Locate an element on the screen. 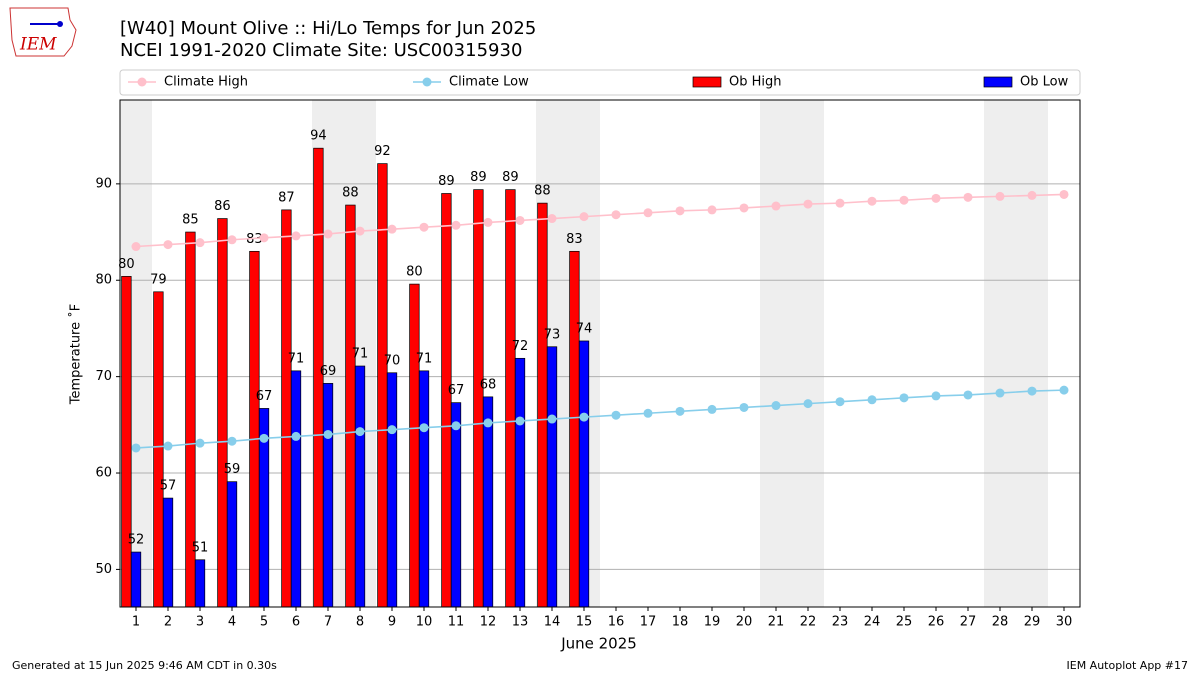 Image resolution: width=1200 pixels, height=675 pixels. x-tick-label: 4 is located at coordinates (232, 622).